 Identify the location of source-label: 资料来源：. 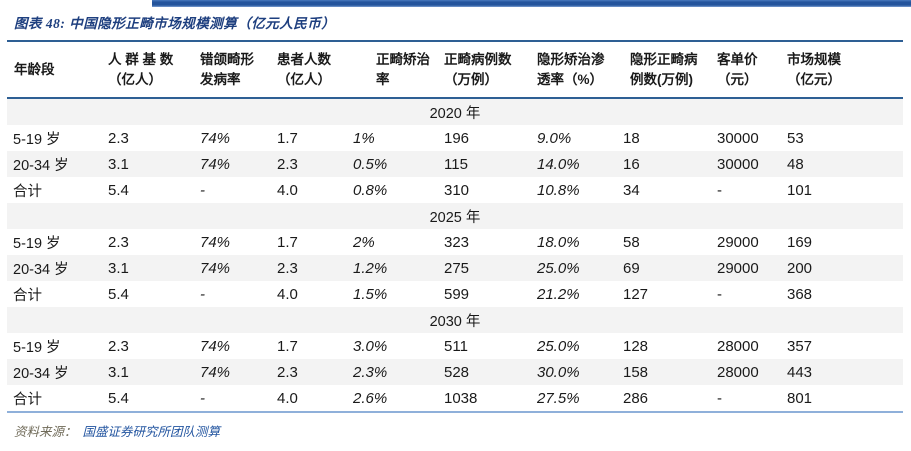
(45, 432).